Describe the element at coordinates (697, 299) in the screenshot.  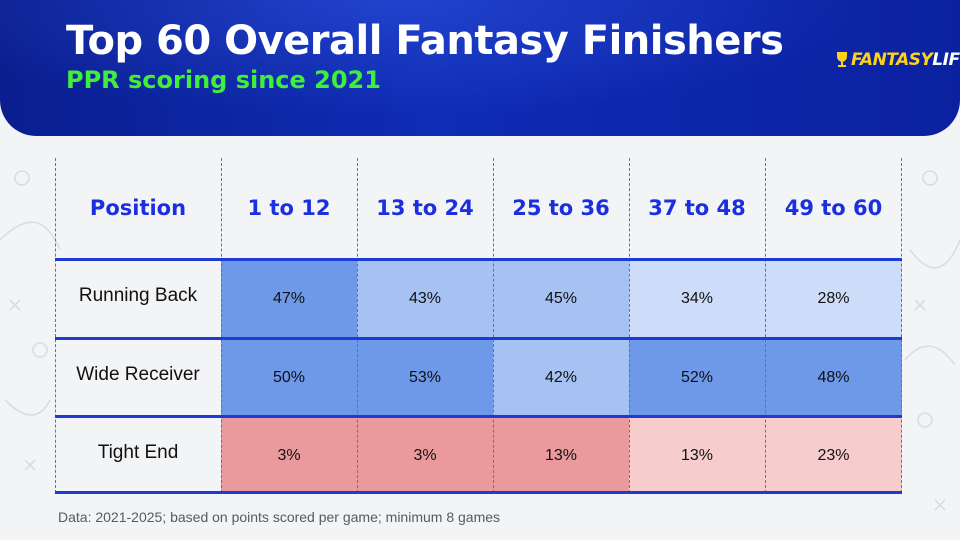
I see `table-cell: 34%` at that location.